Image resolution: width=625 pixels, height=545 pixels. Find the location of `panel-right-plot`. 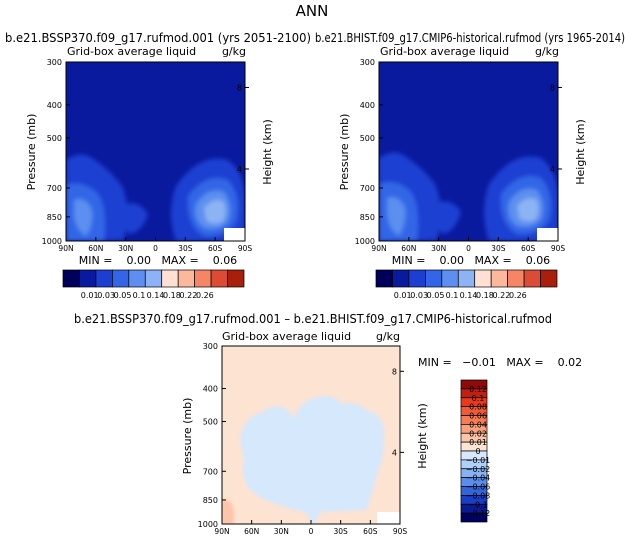

panel-right-plot is located at coordinates (468, 151).